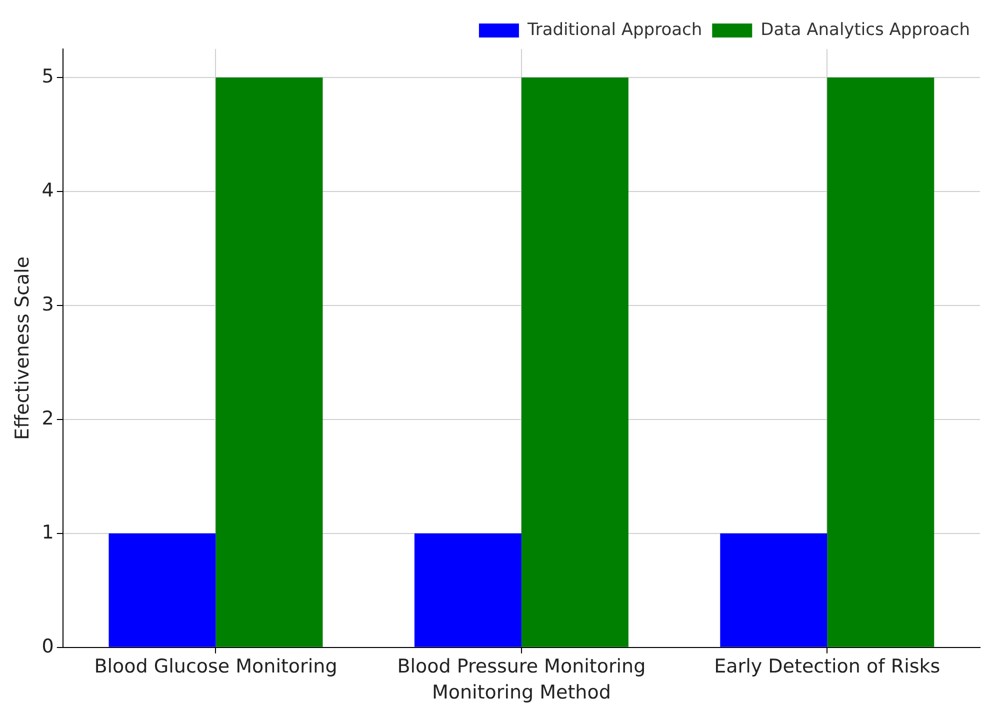  Describe the element at coordinates (827, 667) in the screenshot. I see `x-tick-label: Early Detection of Risks` at that location.